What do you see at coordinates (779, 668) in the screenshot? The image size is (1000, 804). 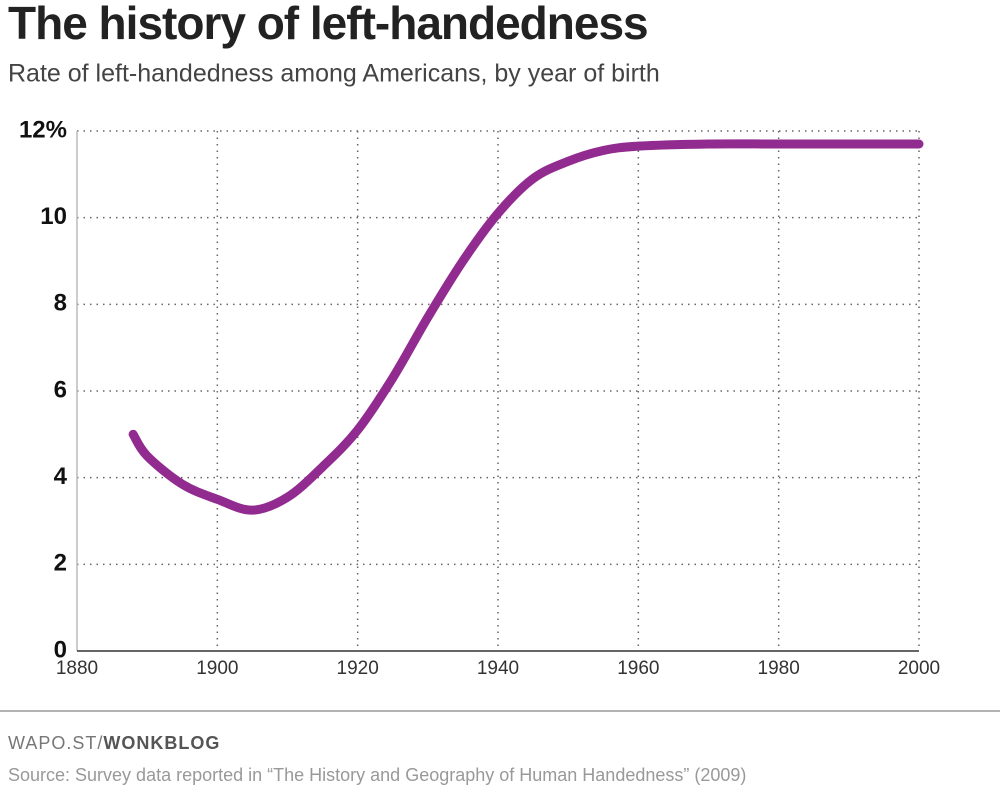 I see `x-tick-label: 1980` at bounding box center [779, 668].